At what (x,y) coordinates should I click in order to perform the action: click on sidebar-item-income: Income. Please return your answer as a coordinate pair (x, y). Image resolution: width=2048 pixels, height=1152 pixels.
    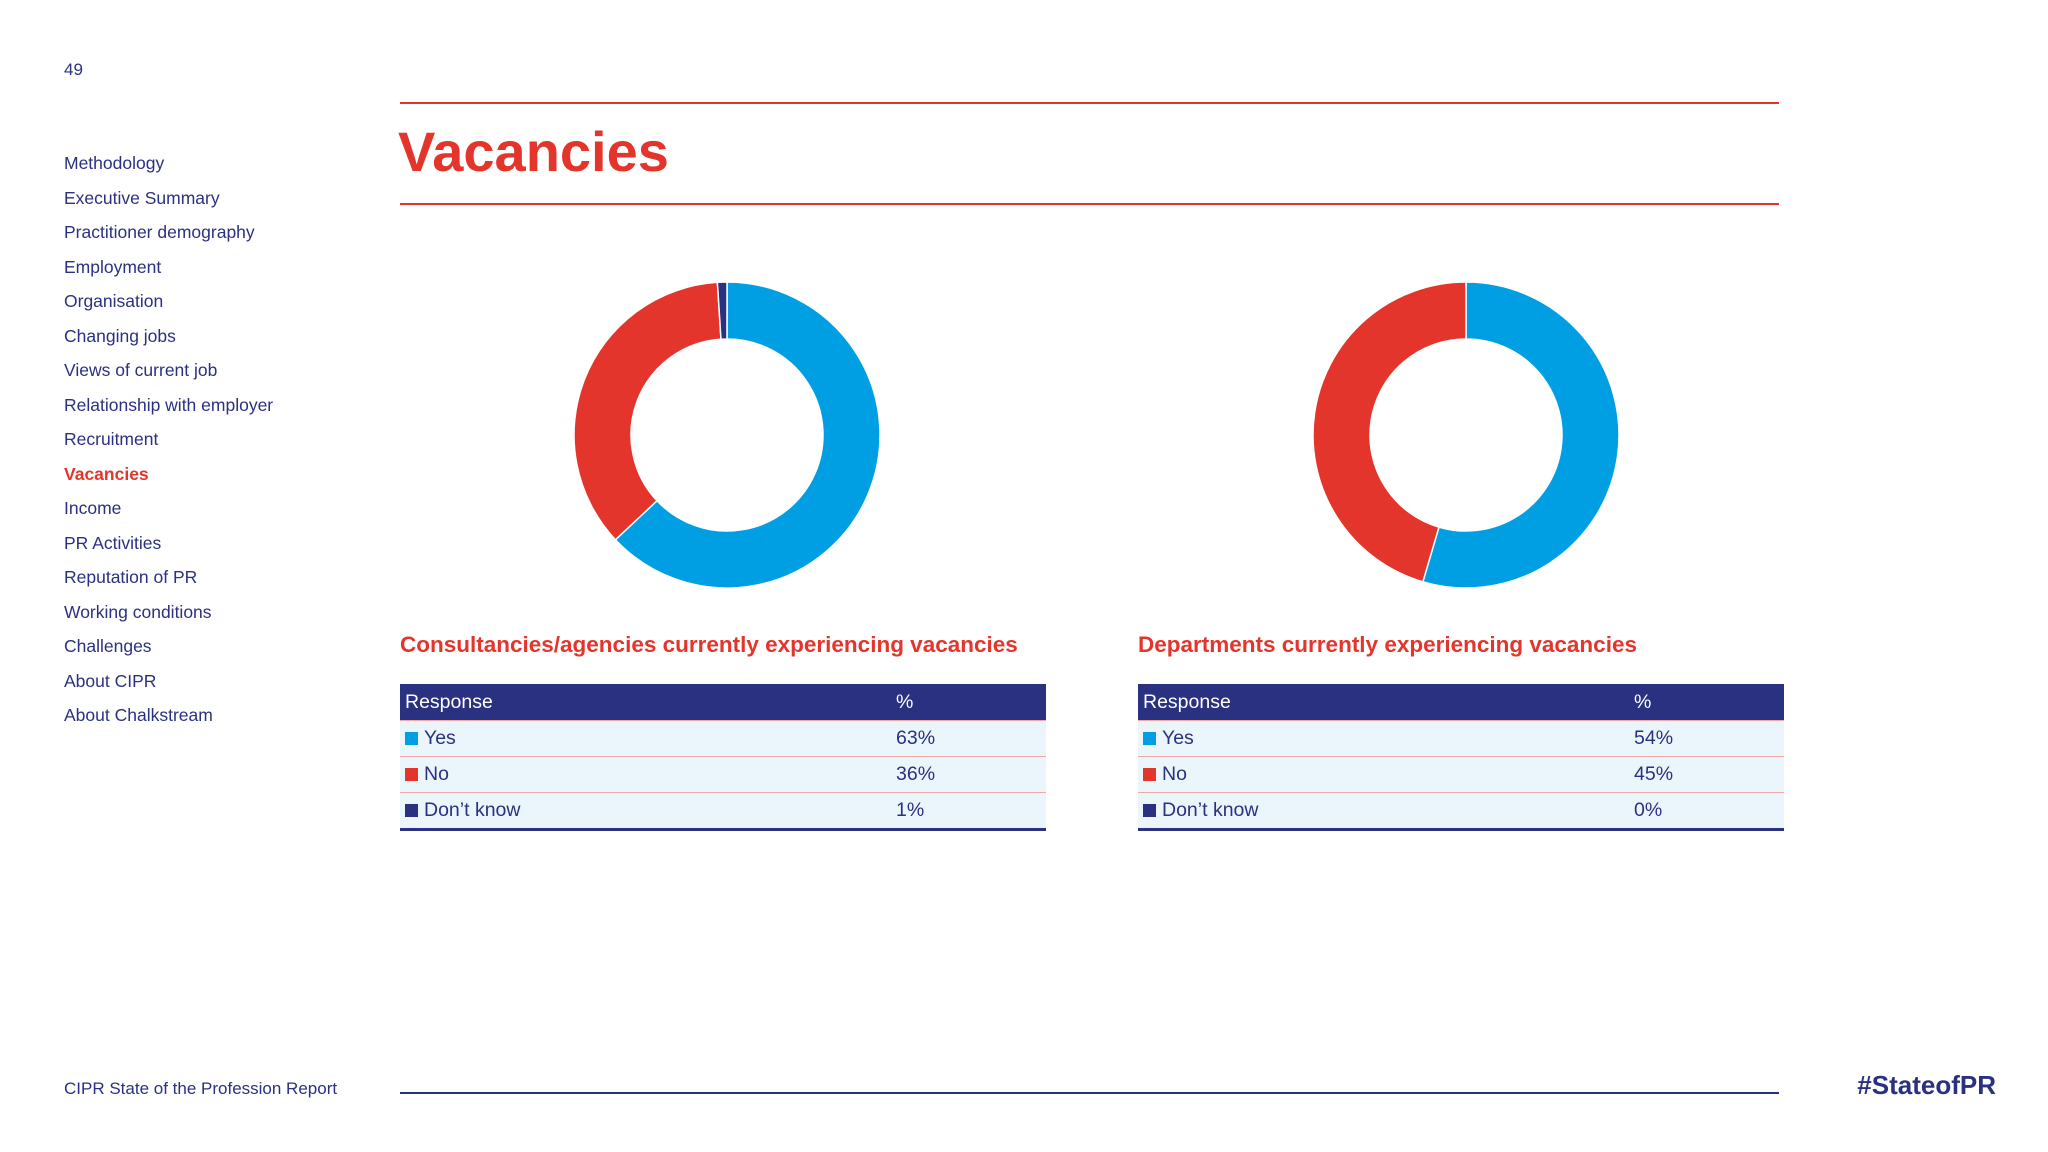
    Looking at the image, I should click on (93, 508).